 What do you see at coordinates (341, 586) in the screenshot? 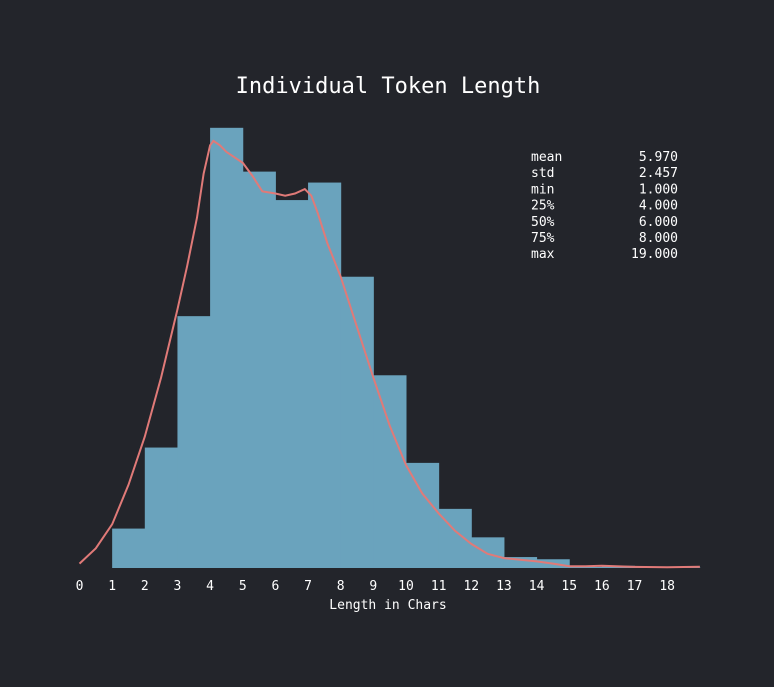
I see `x-tick-label: 8` at bounding box center [341, 586].